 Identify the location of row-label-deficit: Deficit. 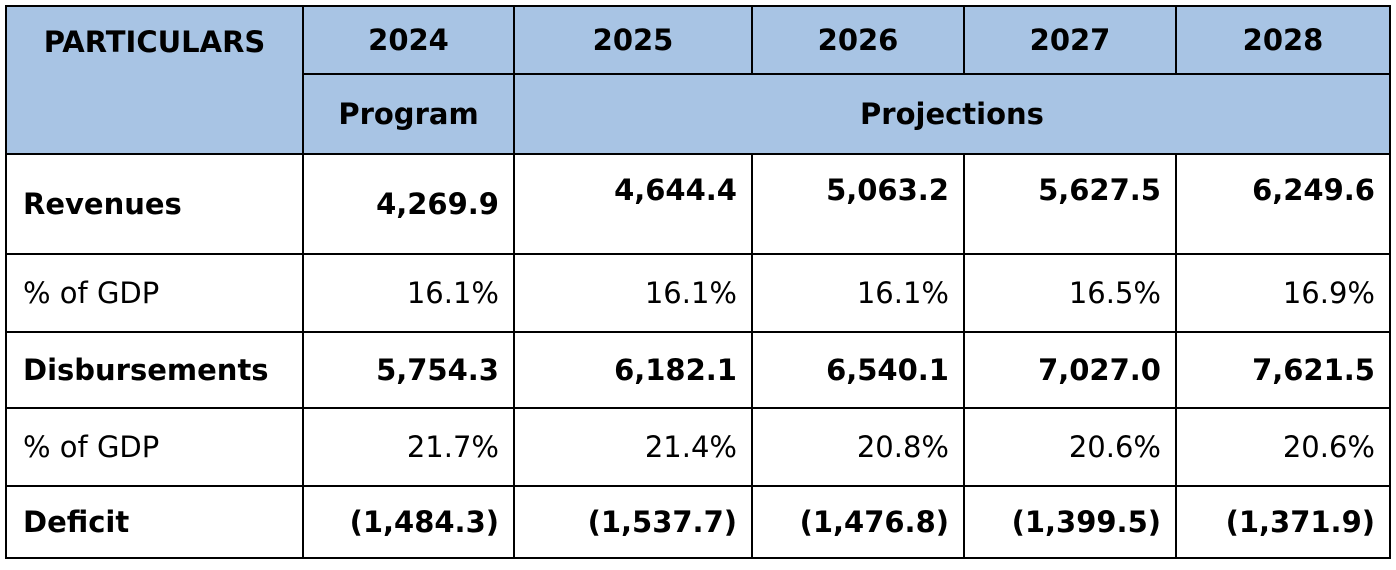
(154, 522).